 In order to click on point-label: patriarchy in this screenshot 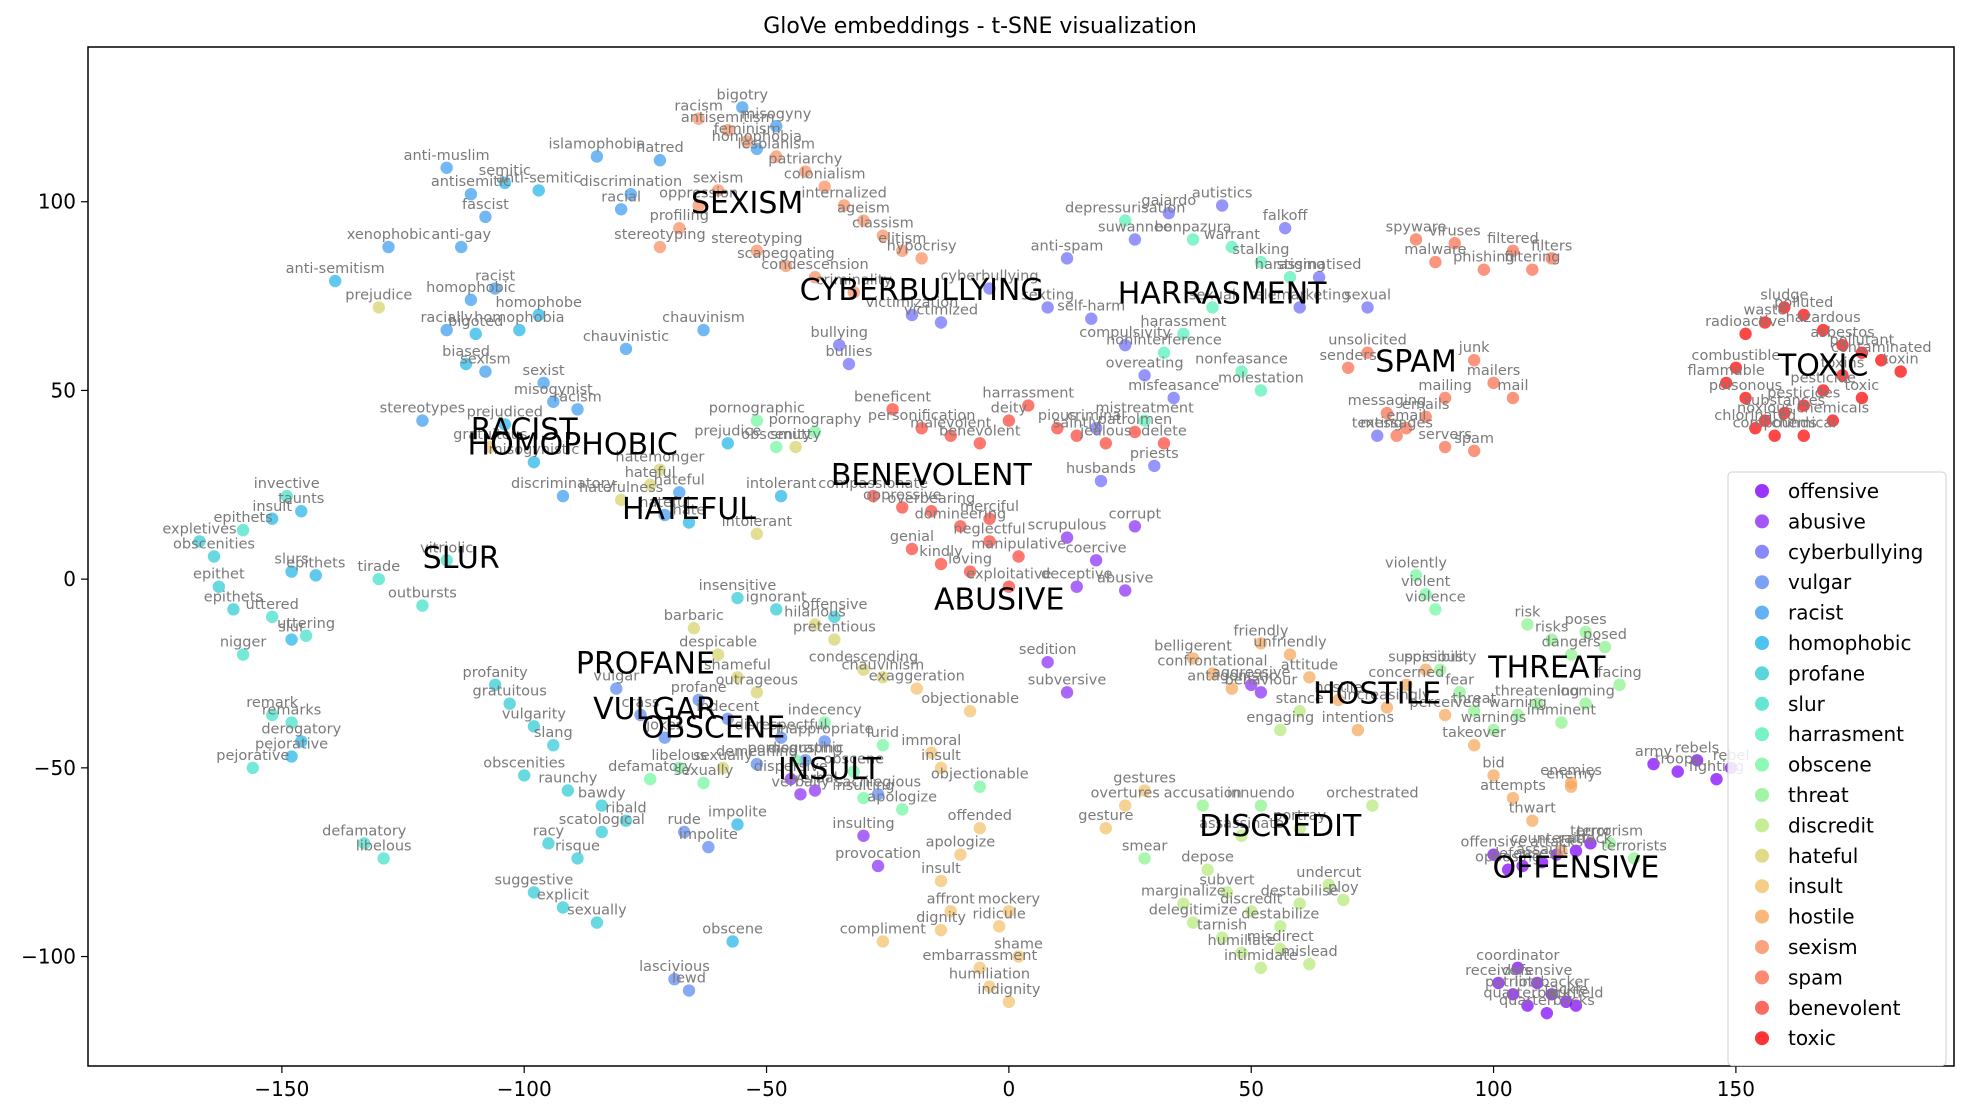, I will do `click(805, 160)`.